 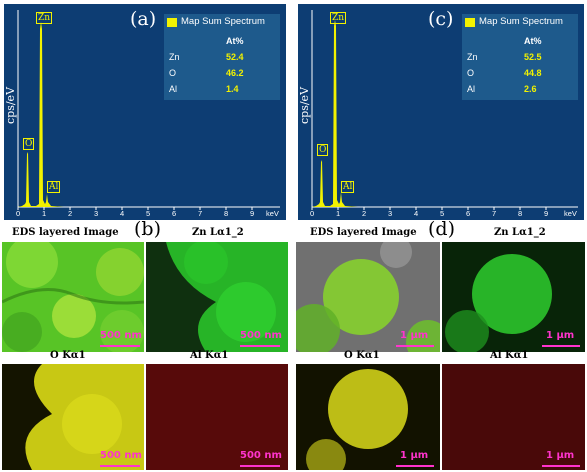 I want to click on map-d-zn: 1 μm, so click(x=513, y=297).